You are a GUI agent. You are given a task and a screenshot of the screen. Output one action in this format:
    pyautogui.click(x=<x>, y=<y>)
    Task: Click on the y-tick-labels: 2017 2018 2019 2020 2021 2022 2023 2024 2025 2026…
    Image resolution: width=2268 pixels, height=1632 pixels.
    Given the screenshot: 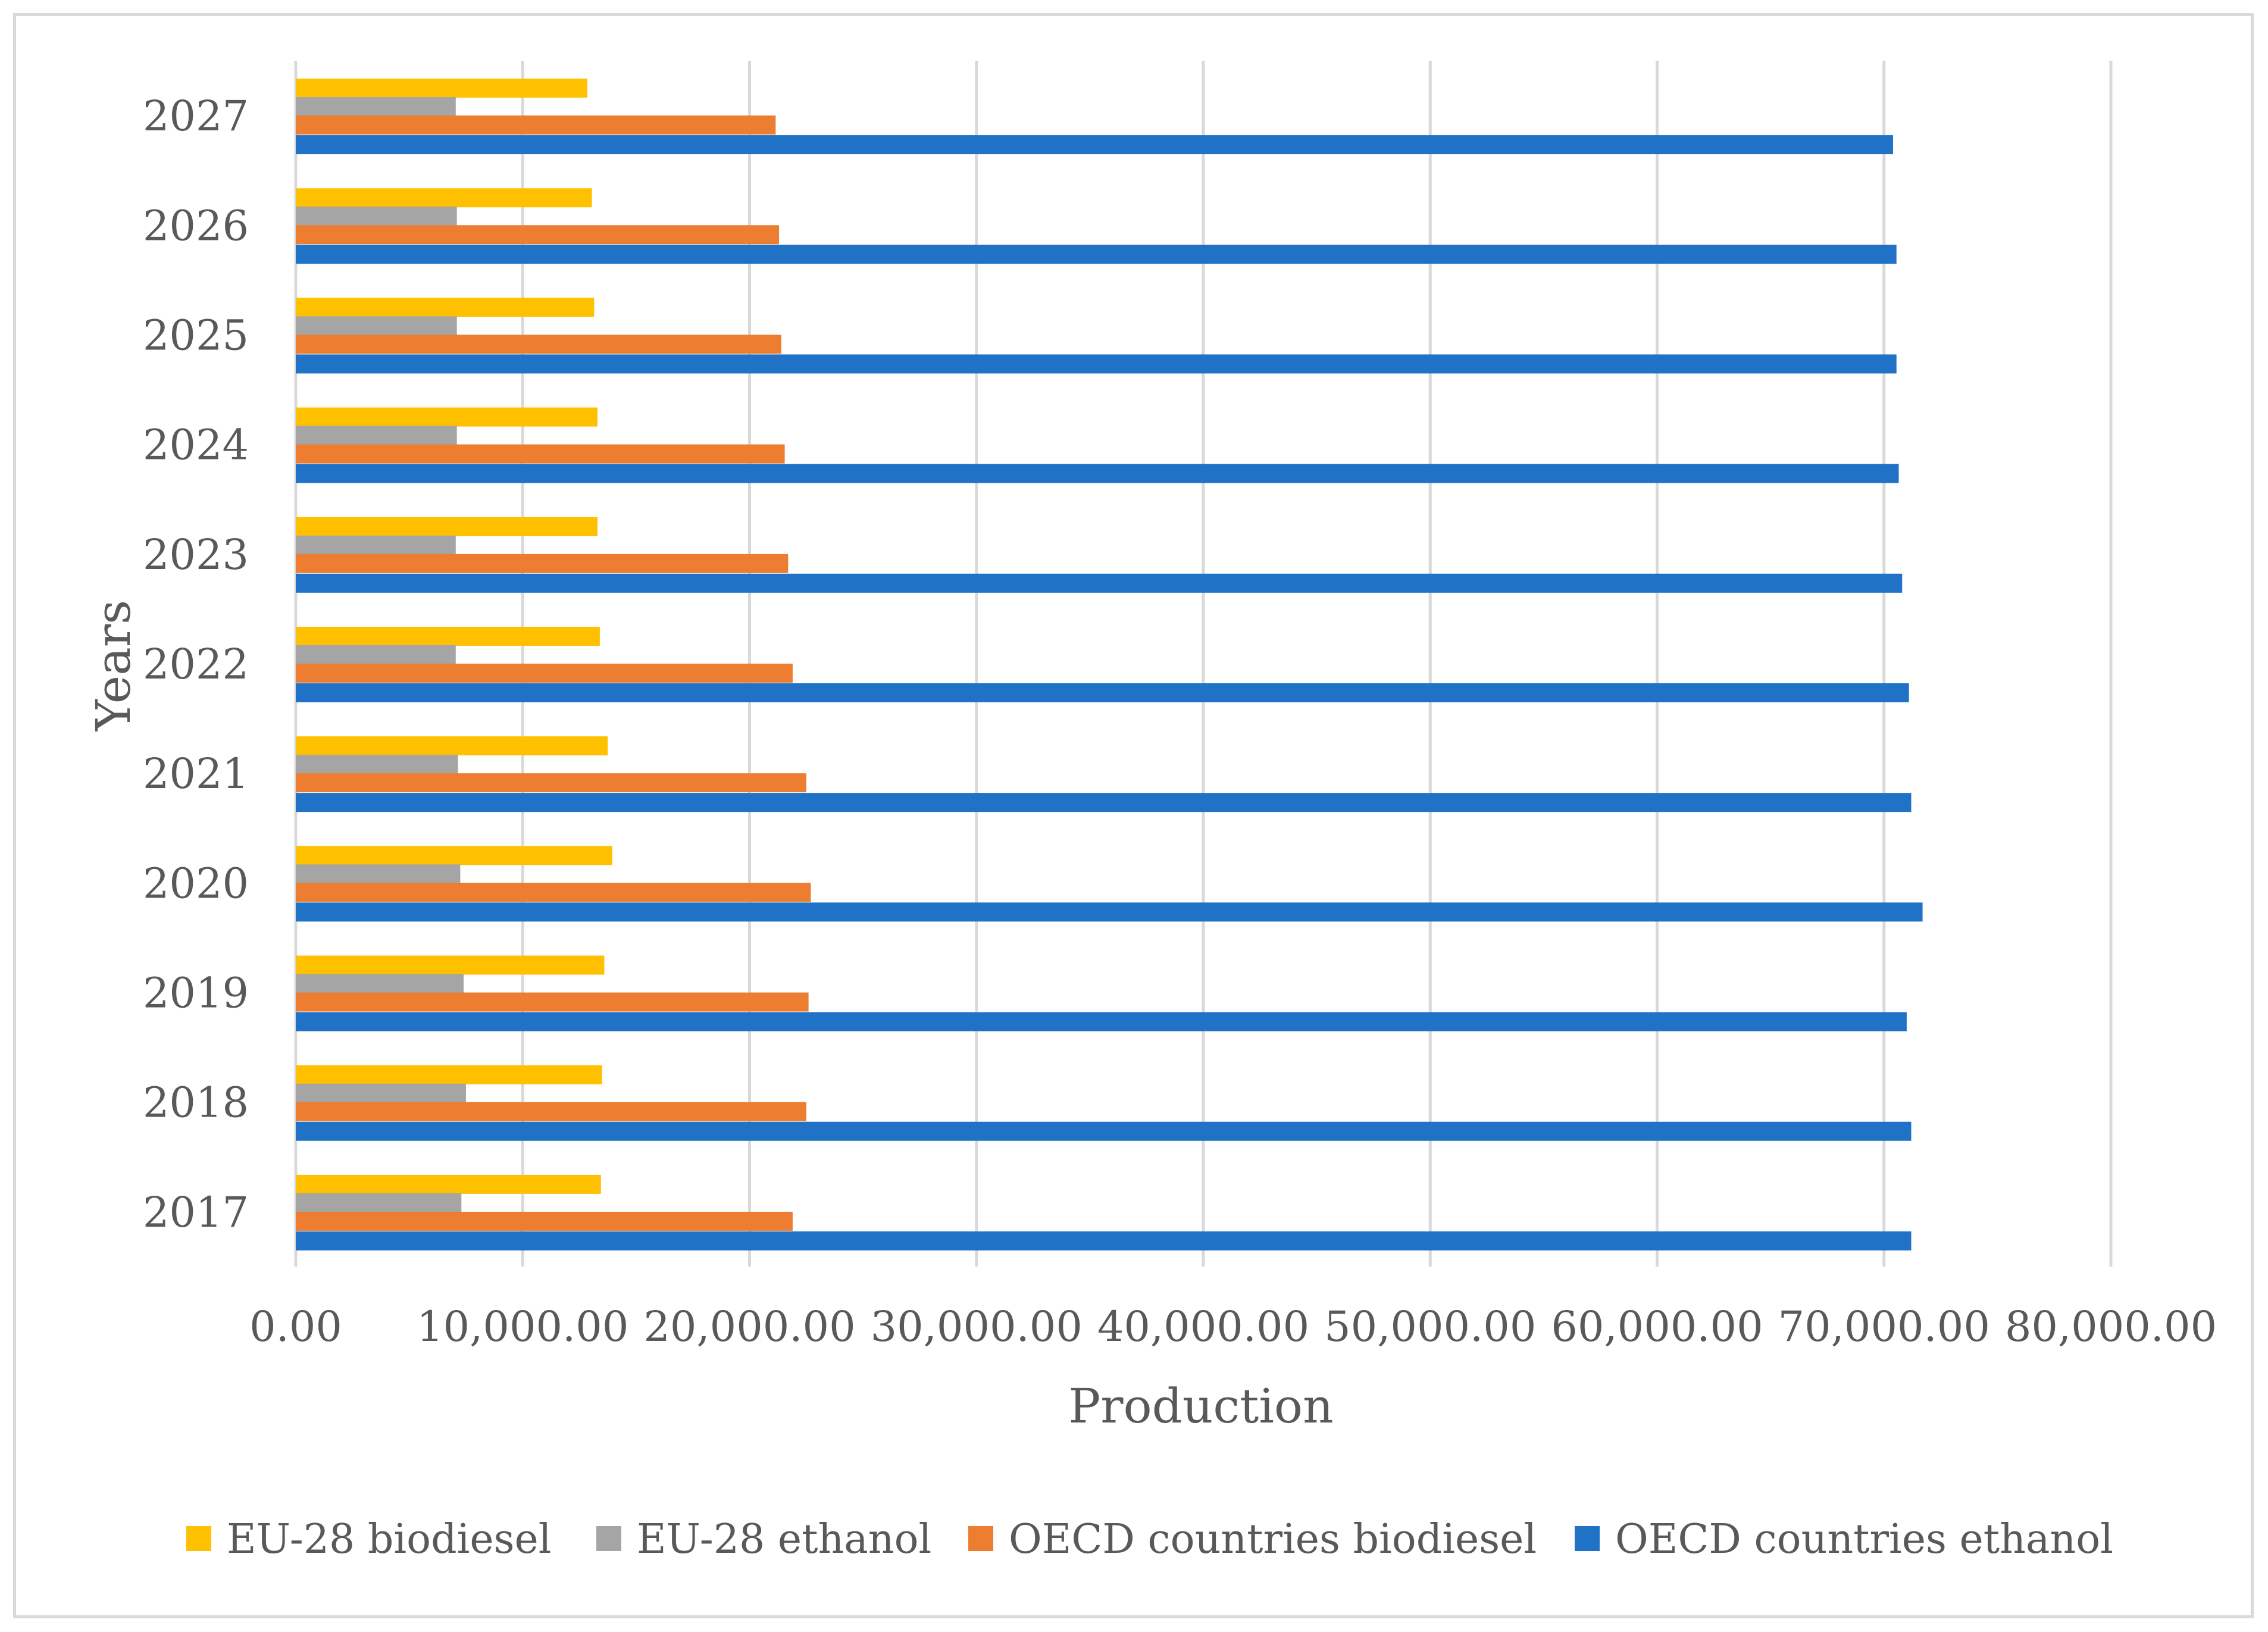 What is the action you would take?
    pyautogui.click(x=196, y=664)
    